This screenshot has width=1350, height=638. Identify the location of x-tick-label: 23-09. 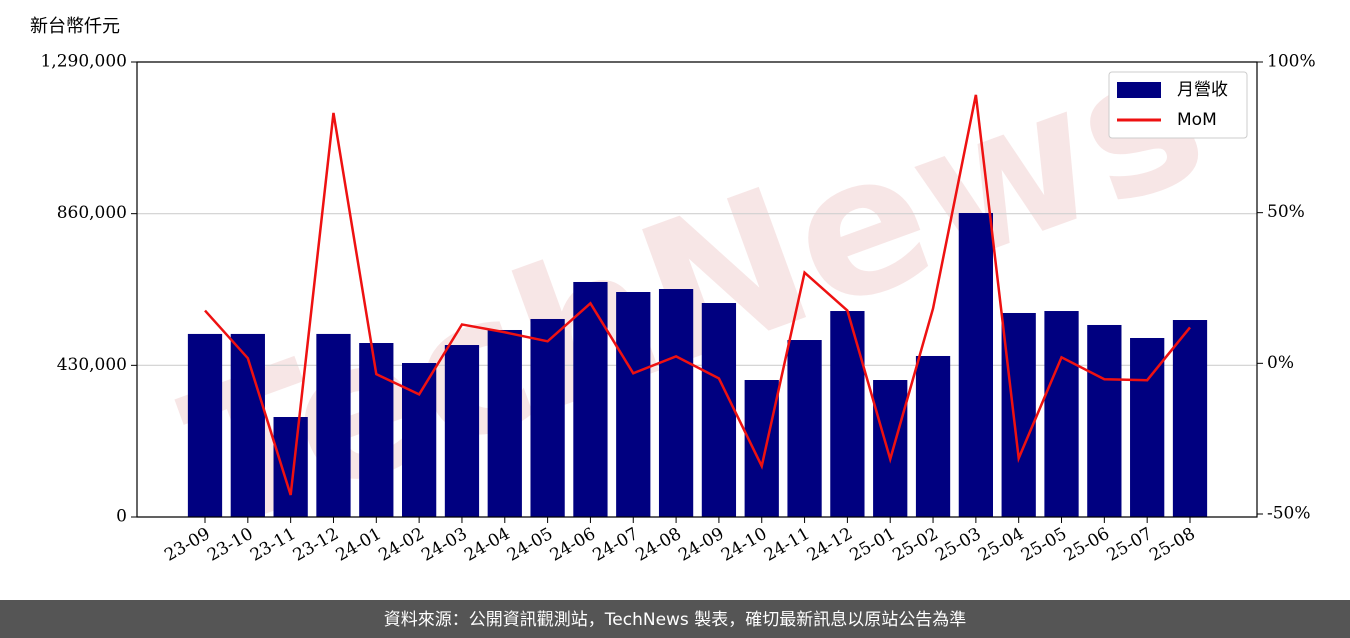
(187, 545).